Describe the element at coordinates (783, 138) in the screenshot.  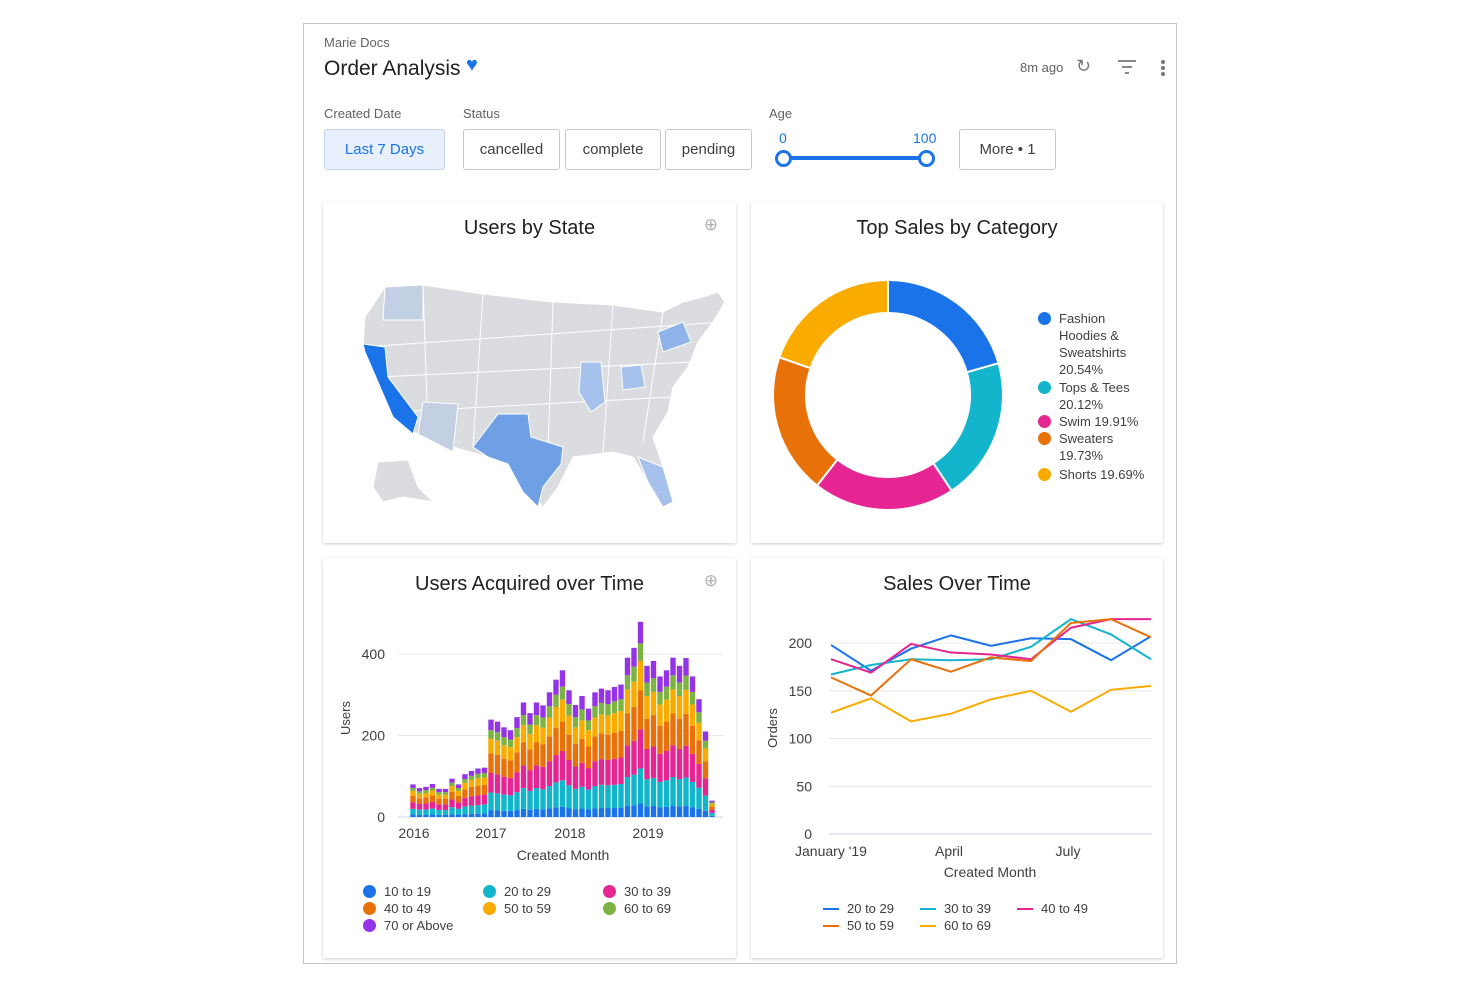
I see `age-min-value: 0` at that location.